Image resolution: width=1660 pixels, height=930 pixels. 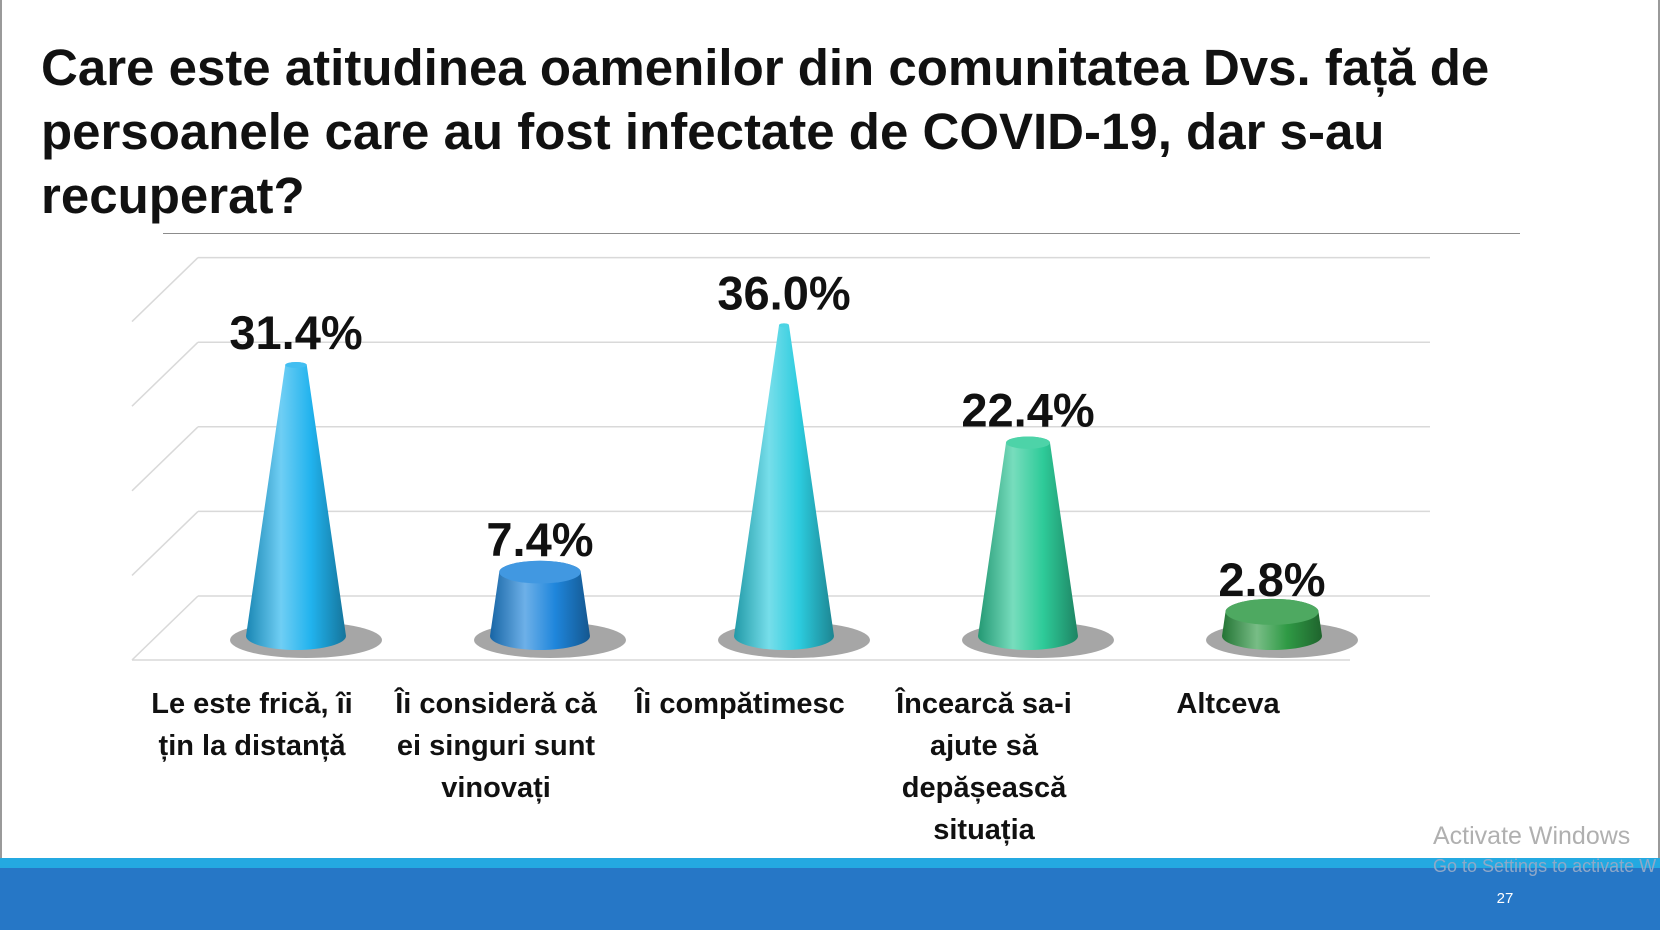 I want to click on category-label: Îi compătimesc, so click(x=740, y=704).